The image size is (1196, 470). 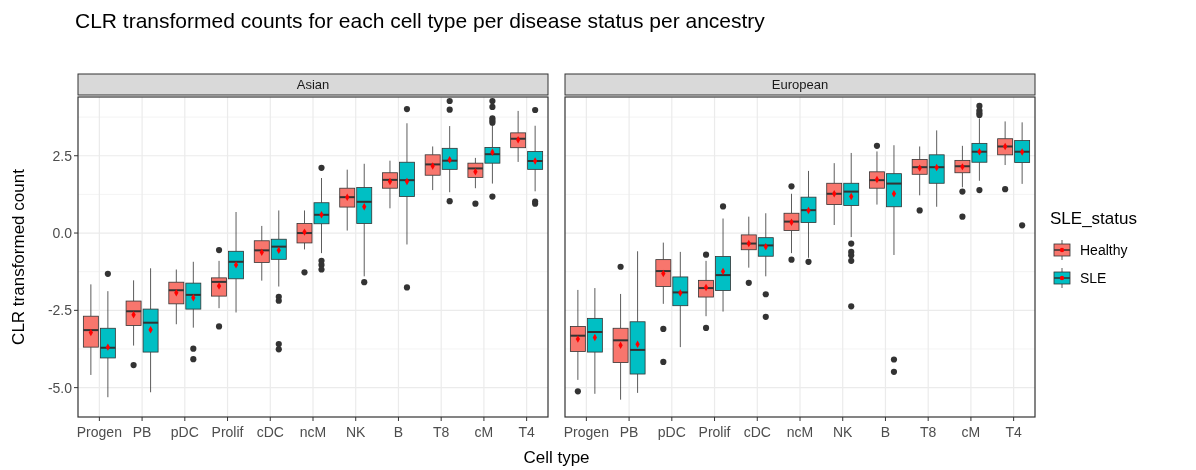 What do you see at coordinates (313, 84) in the screenshot?
I see `chart-subtitle: Asian` at bounding box center [313, 84].